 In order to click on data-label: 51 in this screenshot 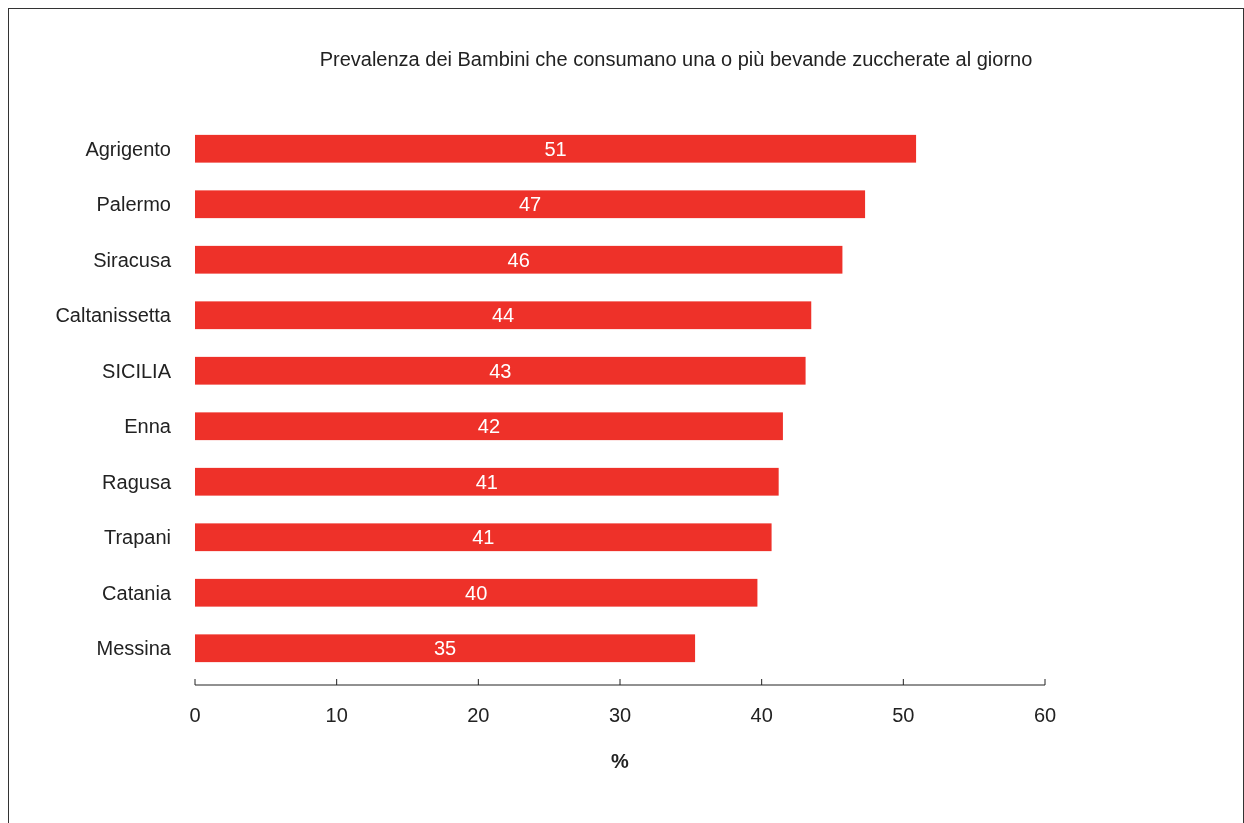, I will do `click(555, 148)`.